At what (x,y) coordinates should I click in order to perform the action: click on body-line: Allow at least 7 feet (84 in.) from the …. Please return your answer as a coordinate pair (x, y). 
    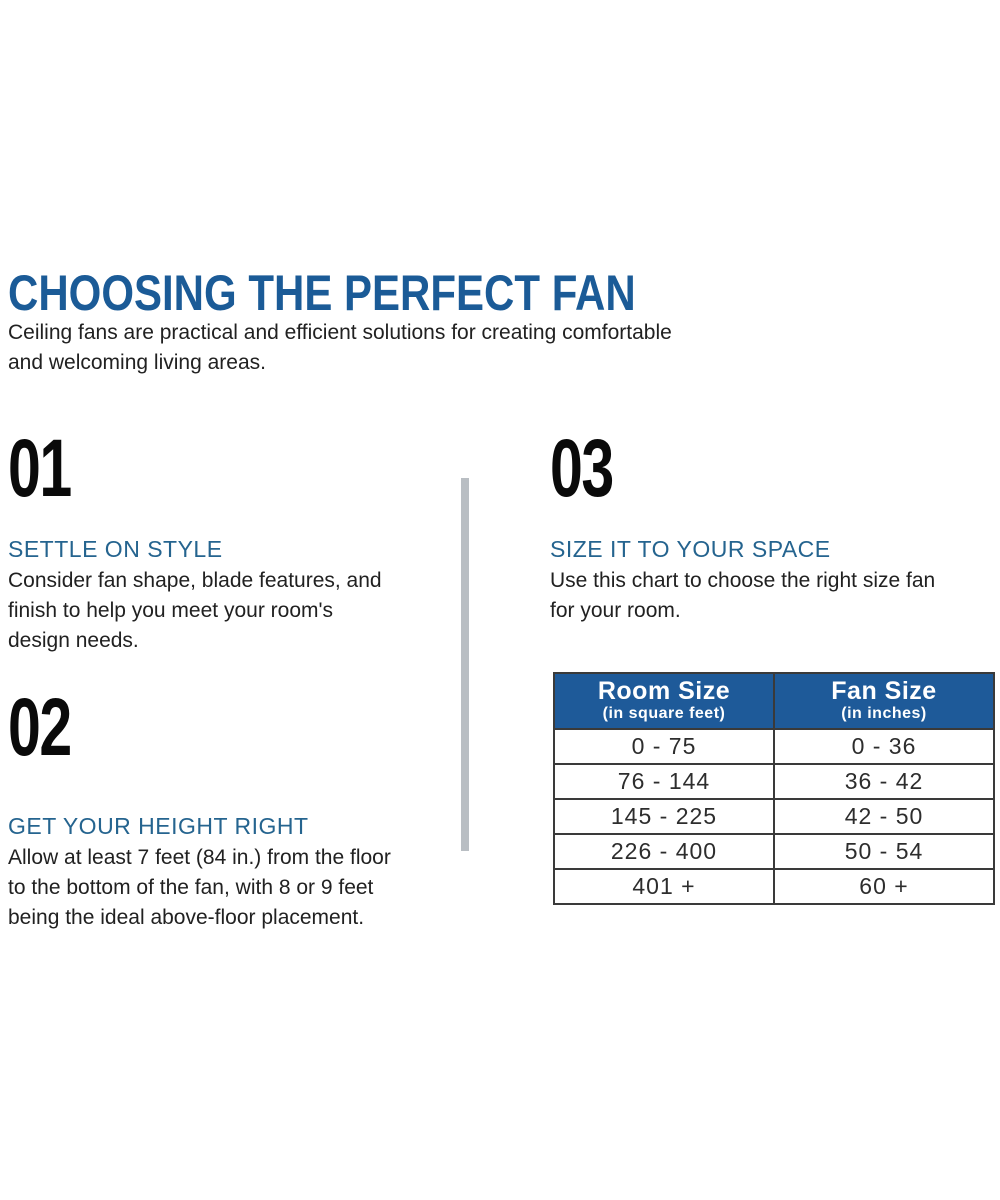
    Looking at the image, I should click on (199, 857).